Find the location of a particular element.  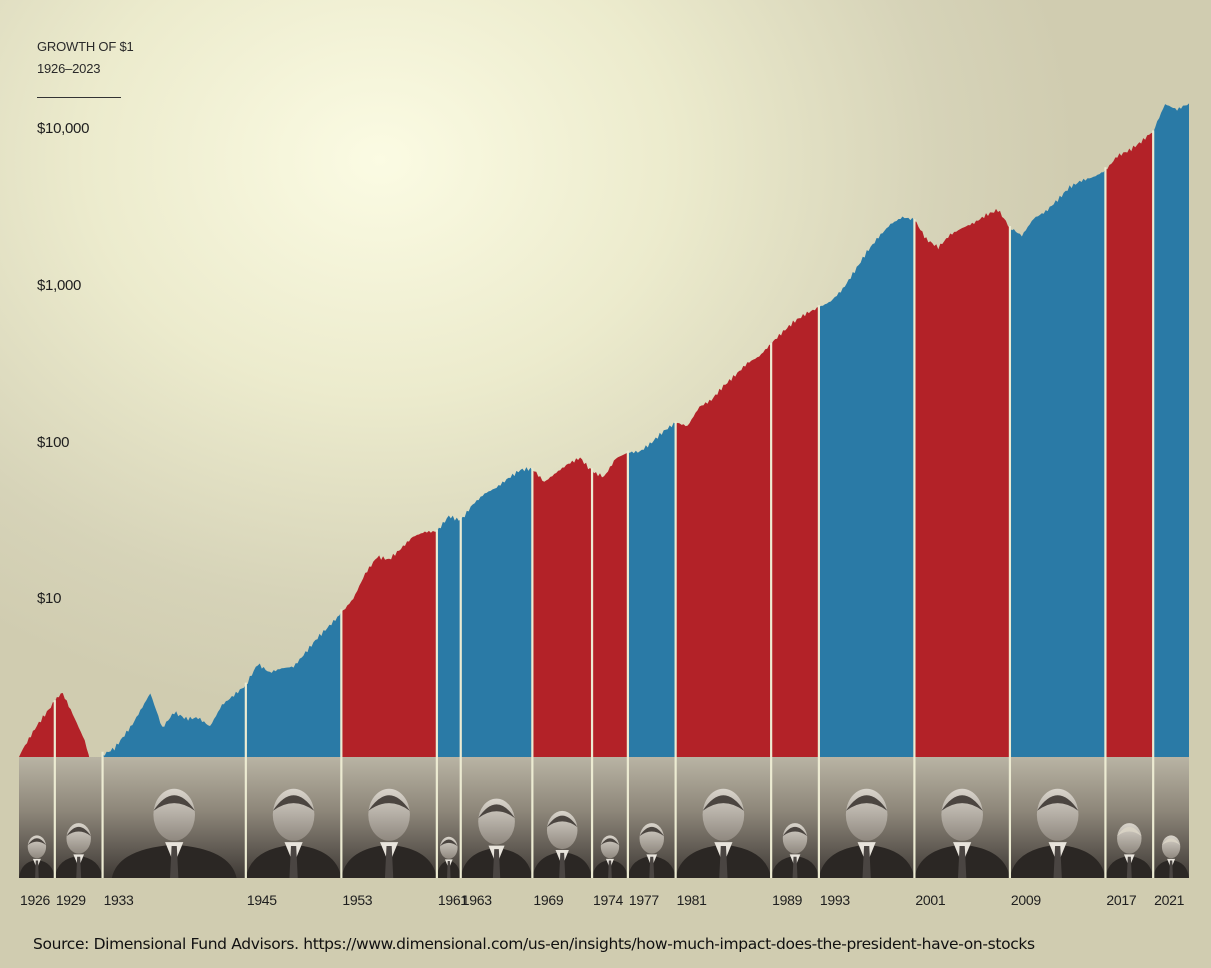

x-tick-label-2021: 2021 is located at coordinates (1169, 900).